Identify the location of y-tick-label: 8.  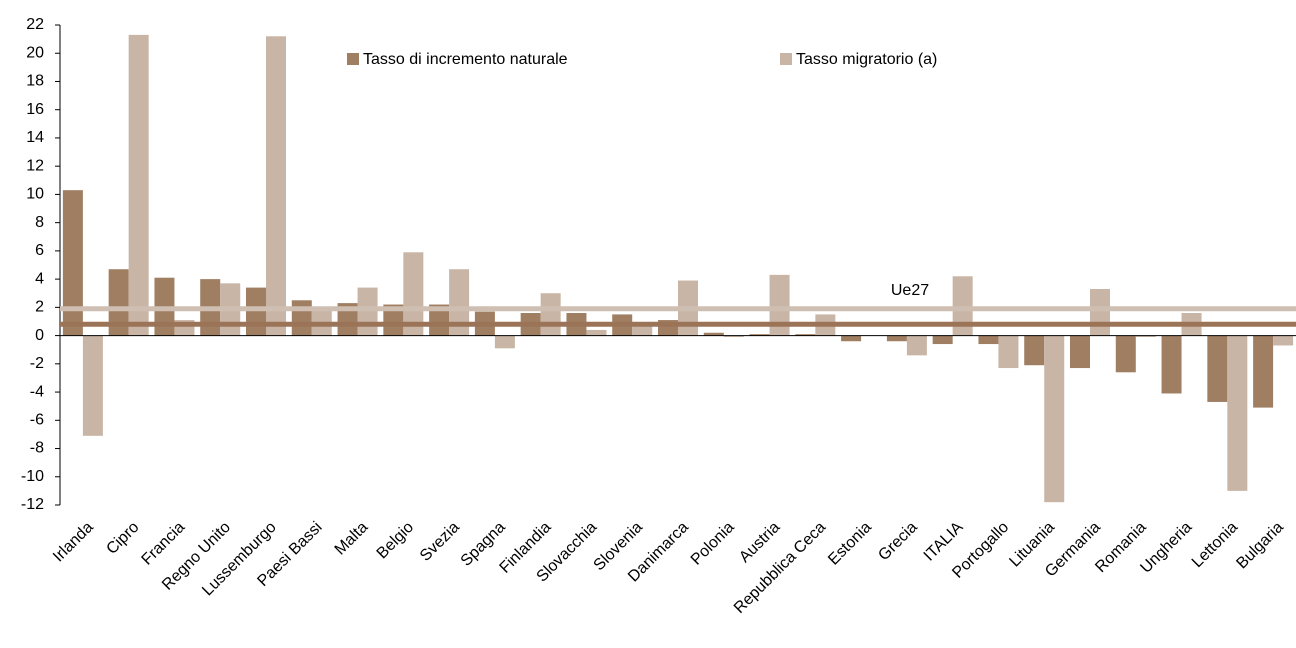
(39, 222).